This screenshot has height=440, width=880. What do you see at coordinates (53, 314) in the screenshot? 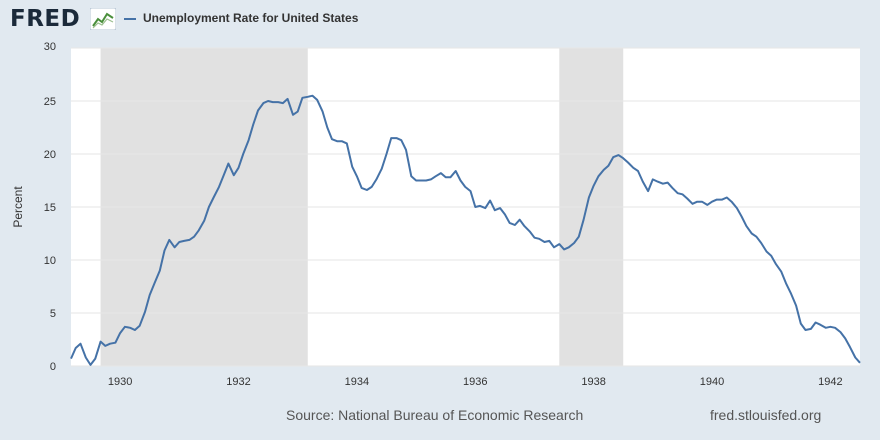
I see `y-tick-label: 5` at bounding box center [53, 314].